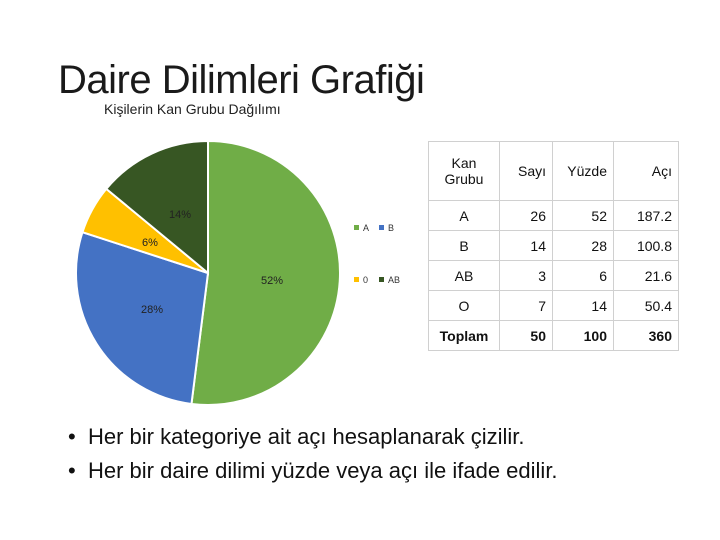 This screenshot has width=720, height=540. I want to click on pie-slice-a, so click(265, 272).